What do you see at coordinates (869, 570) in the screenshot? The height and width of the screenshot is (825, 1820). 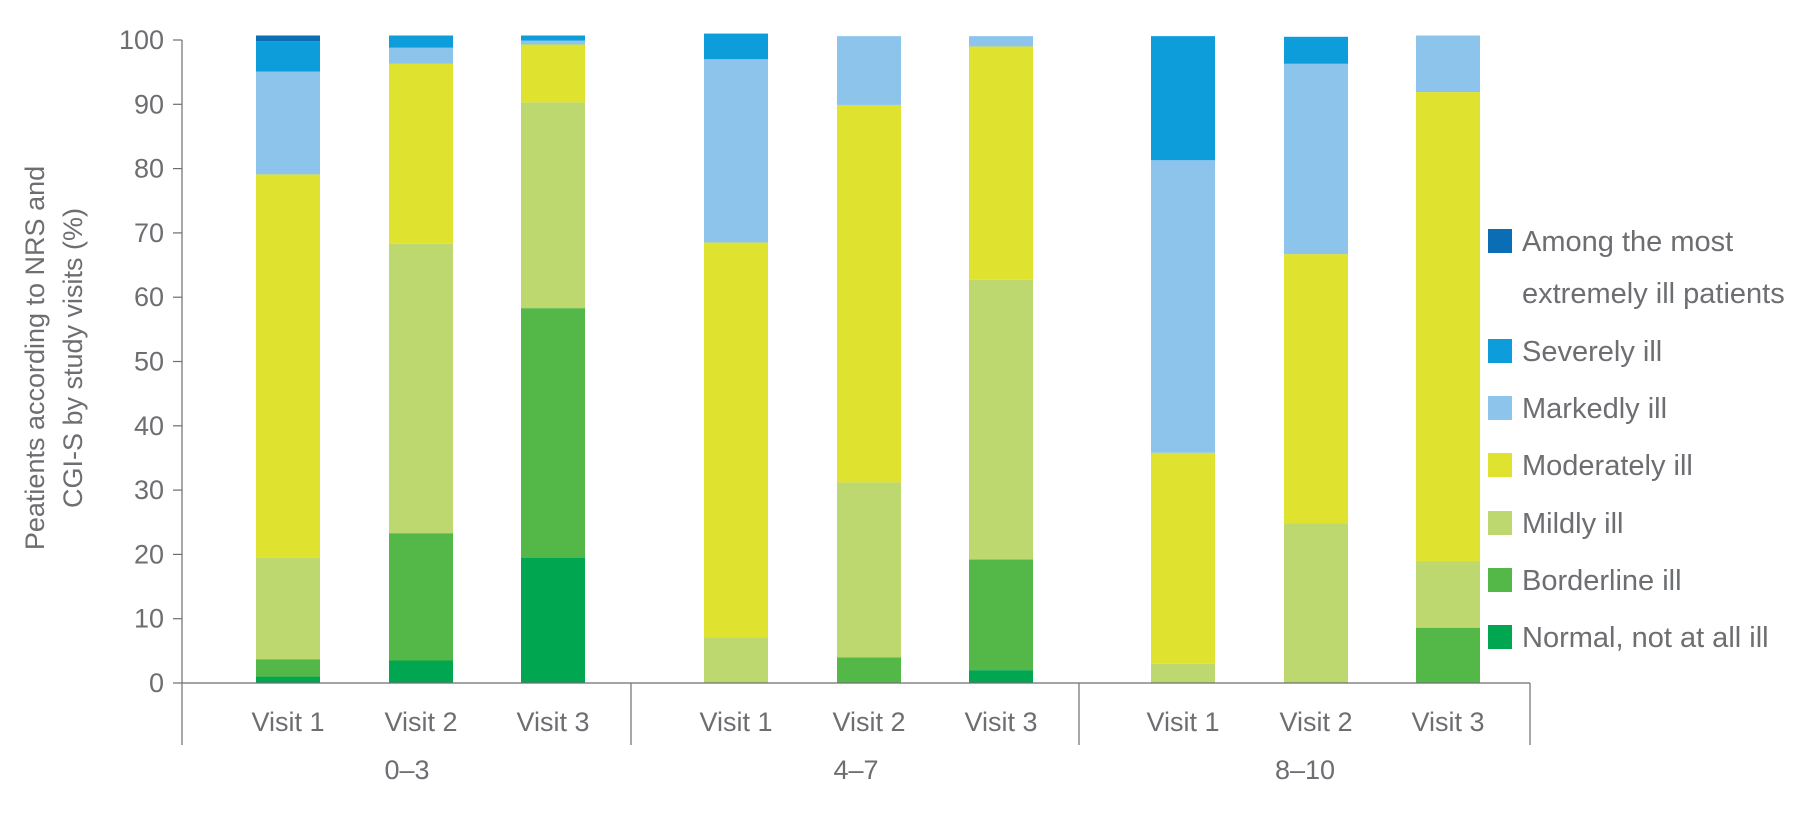 I see `bar-segment-g2-v2-s3` at bounding box center [869, 570].